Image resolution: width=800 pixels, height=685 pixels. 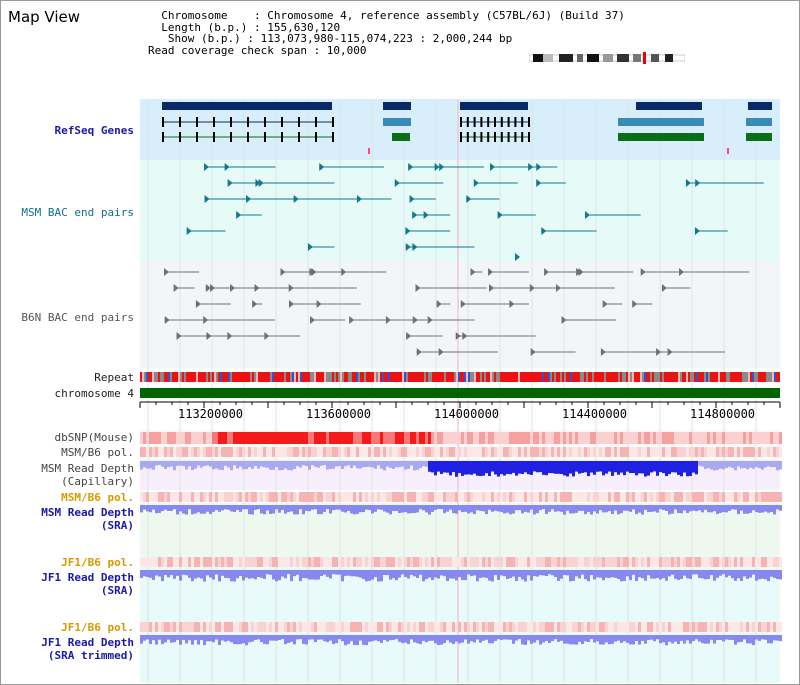 What do you see at coordinates (508, 122) in the screenshot?
I see `exon` at bounding box center [508, 122].